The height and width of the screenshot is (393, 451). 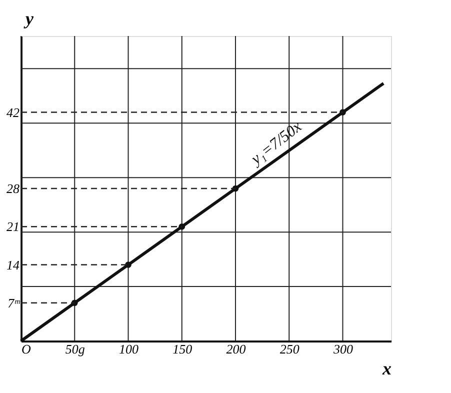 I want to click on y-tick-label: 28, so click(x=13, y=188).